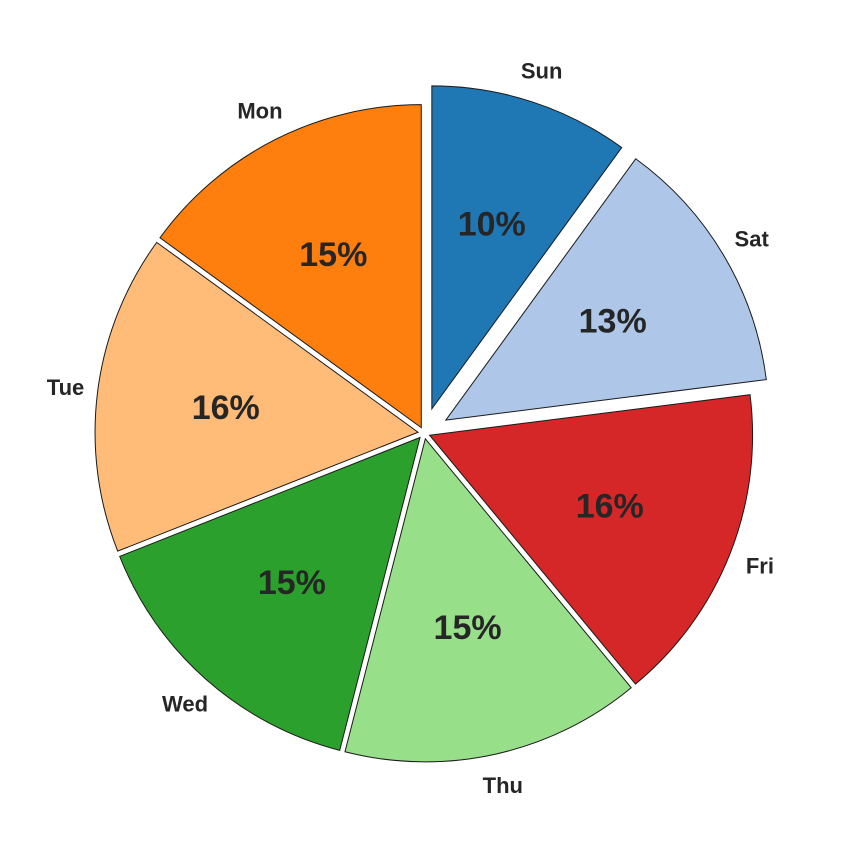  Describe the element at coordinates (492, 225) in the screenshot. I see `pct-label-sun: 10%` at that location.